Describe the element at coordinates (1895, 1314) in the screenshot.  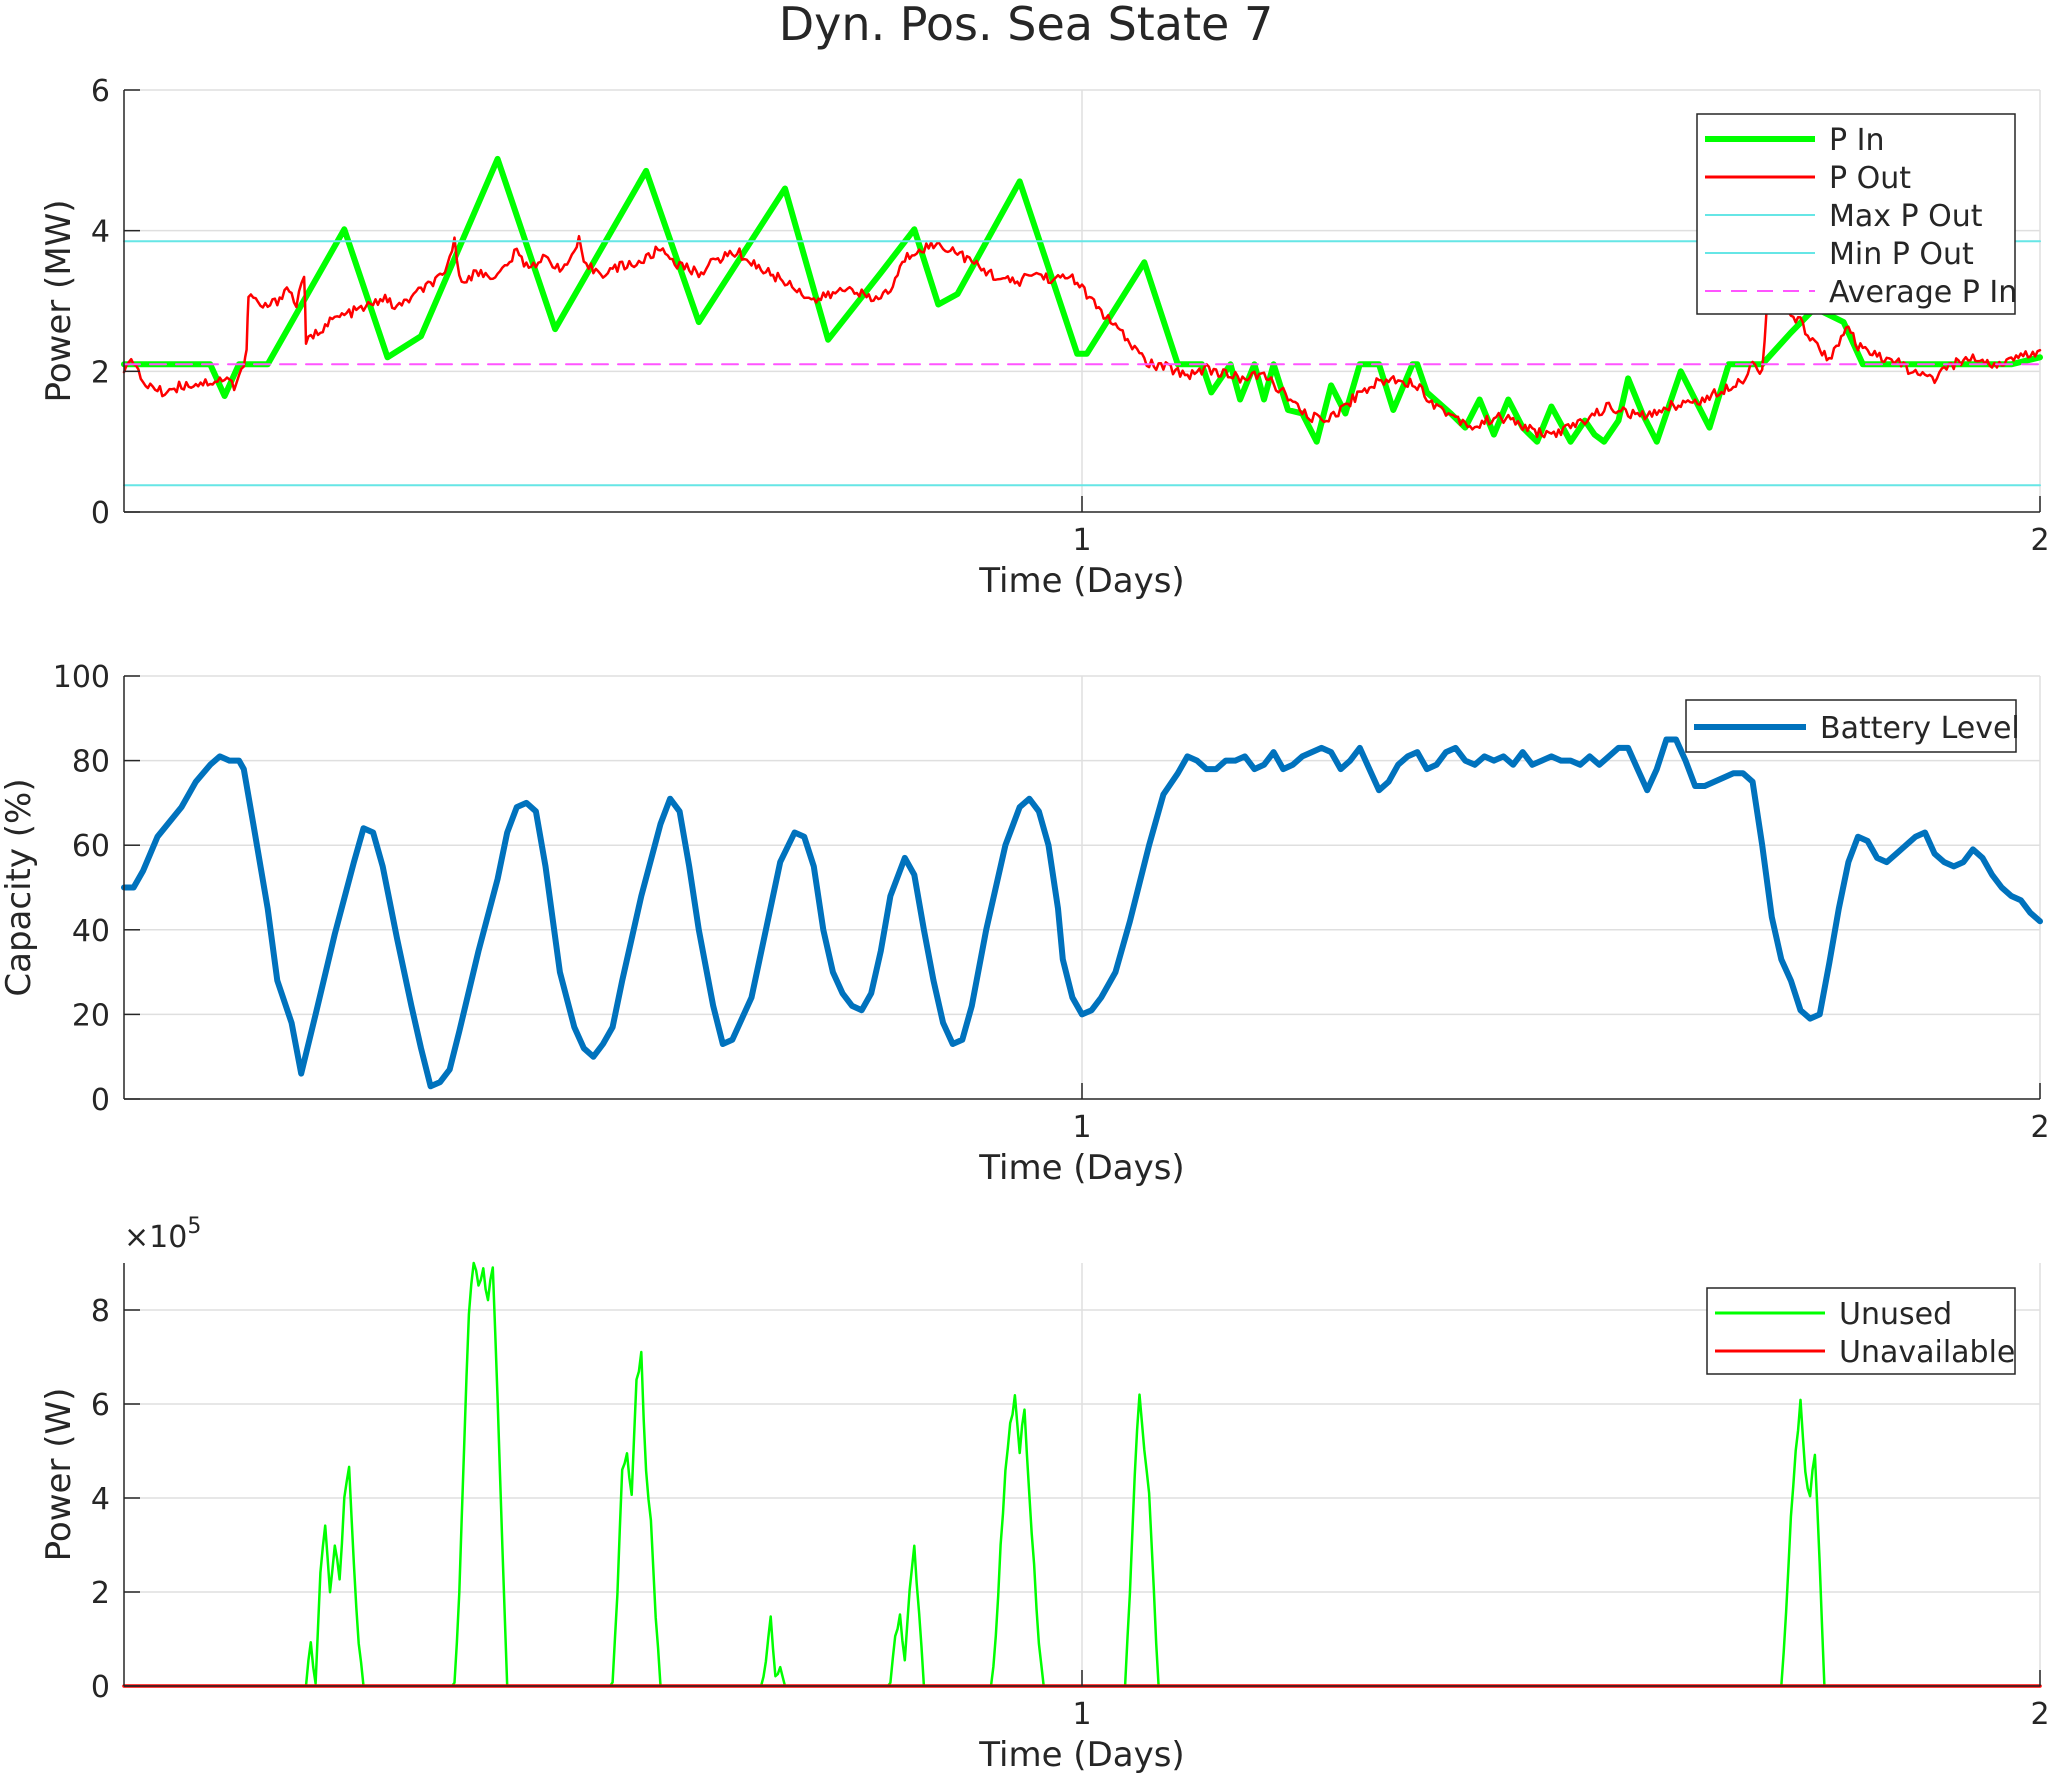
I see `legend-label: Unused` at that location.